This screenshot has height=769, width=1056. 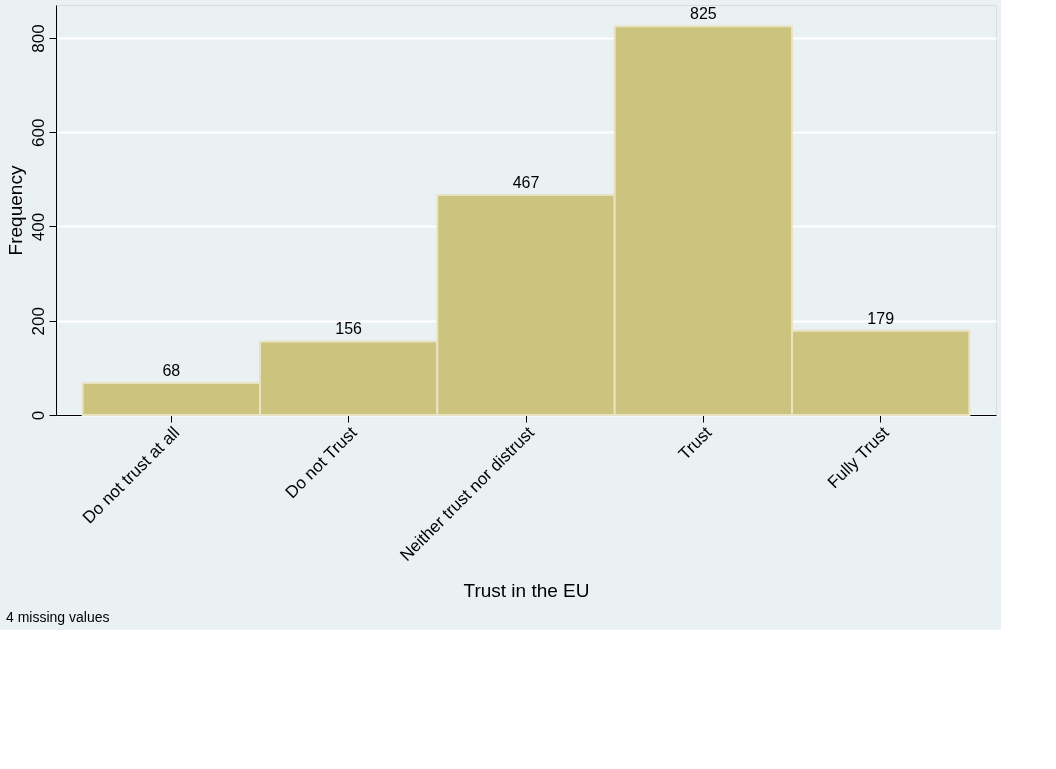 What do you see at coordinates (38, 38) in the screenshot?
I see `y-tick-label: 800` at bounding box center [38, 38].